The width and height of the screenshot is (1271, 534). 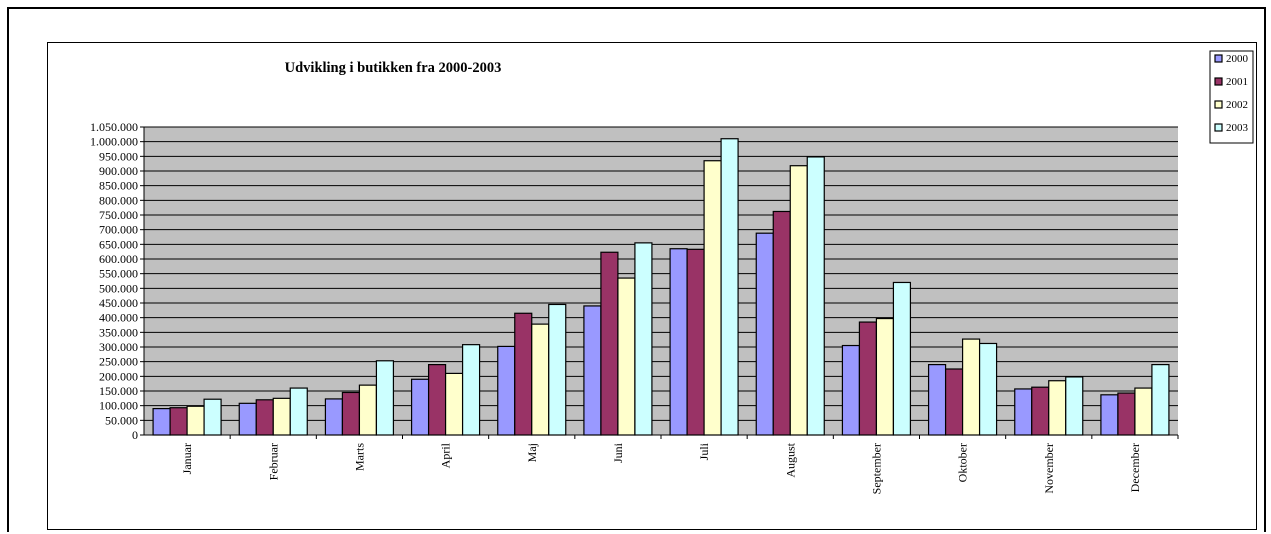 What do you see at coordinates (678, 342) in the screenshot?
I see `bar-2000-juli` at bounding box center [678, 342].